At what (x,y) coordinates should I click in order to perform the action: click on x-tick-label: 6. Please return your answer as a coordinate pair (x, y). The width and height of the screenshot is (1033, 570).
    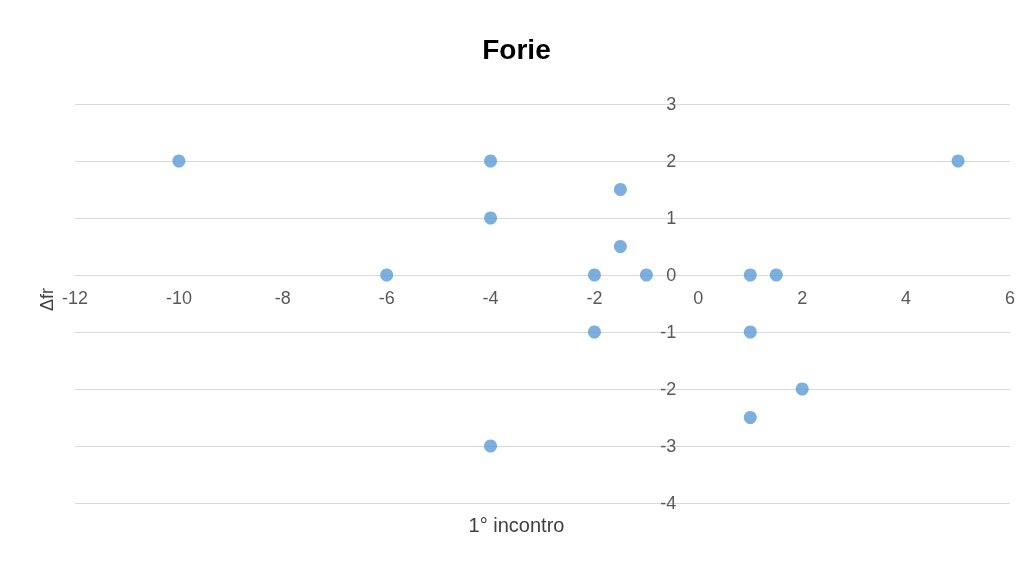
    Looking at the image, I should click on (1010, 298).